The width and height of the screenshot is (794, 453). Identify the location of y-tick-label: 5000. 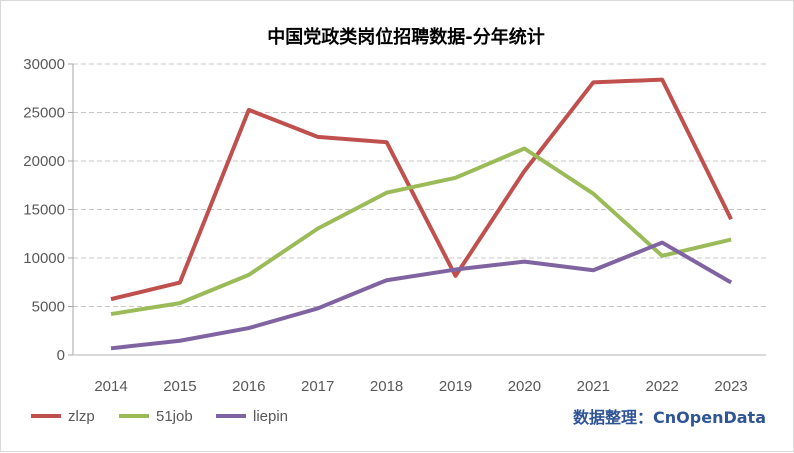
(48, 307).